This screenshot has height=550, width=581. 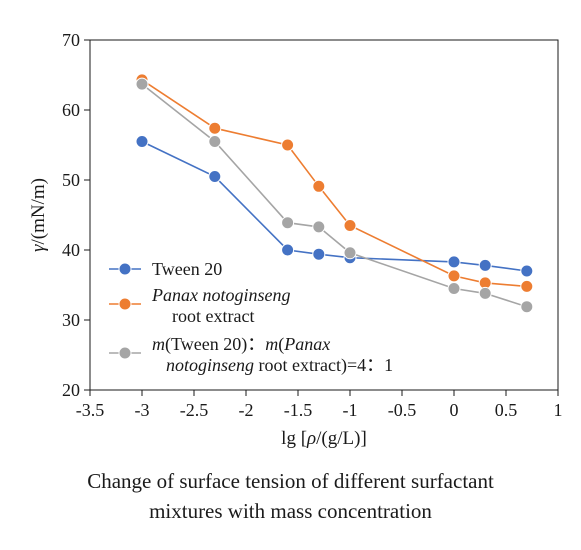 What do you see at coordinates (38, 215) in the screenshot?
I see `y-axis-label: γ/(mN/m)` at bounding box center [38, 215].